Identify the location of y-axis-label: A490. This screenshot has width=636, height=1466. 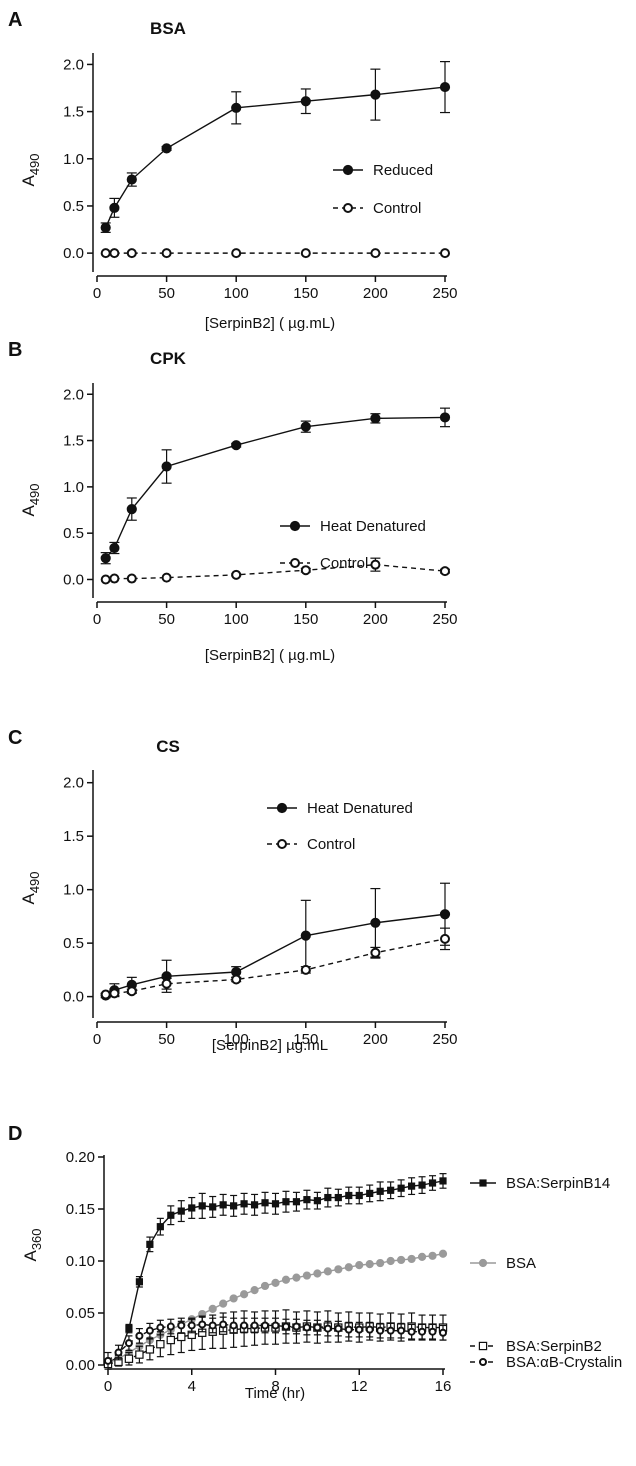
(30, 169).